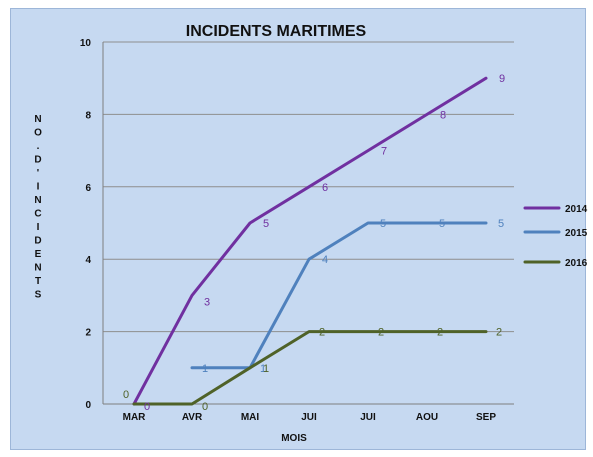 Image resolution: width=593 pixels, height=457 pixels. What do you see at coordinates (266, 224) in the screenshot?
I see `data-label-2014: 5` at bounding box center [266, 224].